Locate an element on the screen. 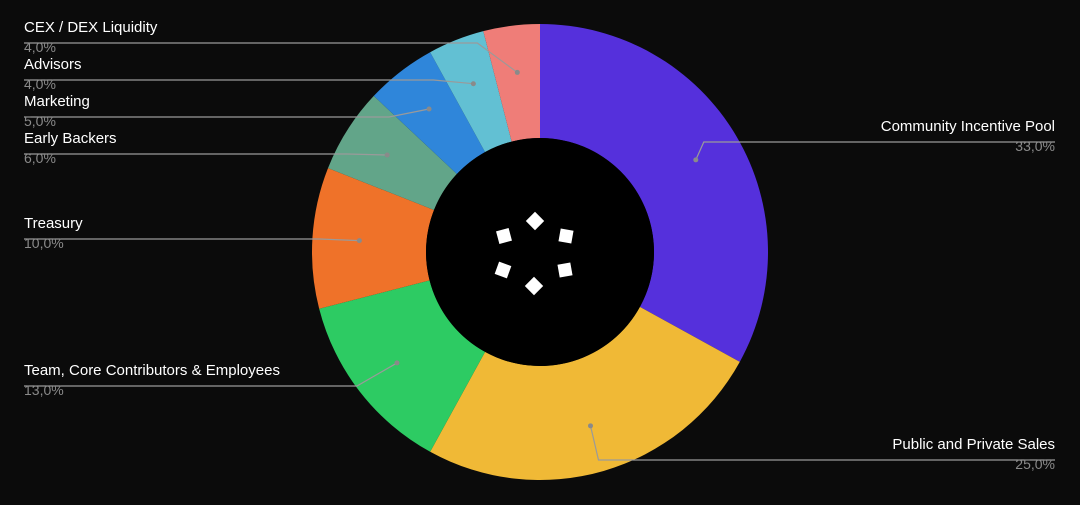 The height and width of the screenshot is (505, 1080). diamond-dots-logo-icon is located at coordinates (534, 253).